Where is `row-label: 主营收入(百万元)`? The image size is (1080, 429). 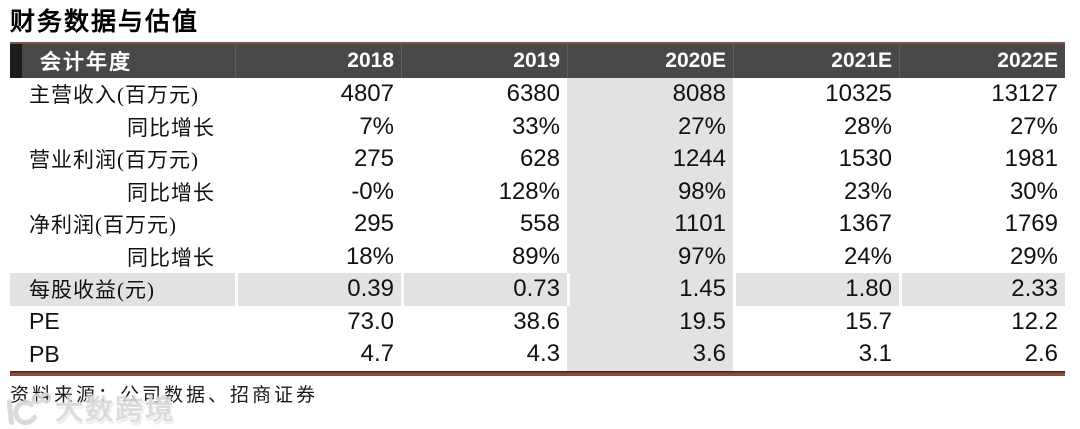 row-label: 主营收入(百万元) is located at coordinates (114, 95).